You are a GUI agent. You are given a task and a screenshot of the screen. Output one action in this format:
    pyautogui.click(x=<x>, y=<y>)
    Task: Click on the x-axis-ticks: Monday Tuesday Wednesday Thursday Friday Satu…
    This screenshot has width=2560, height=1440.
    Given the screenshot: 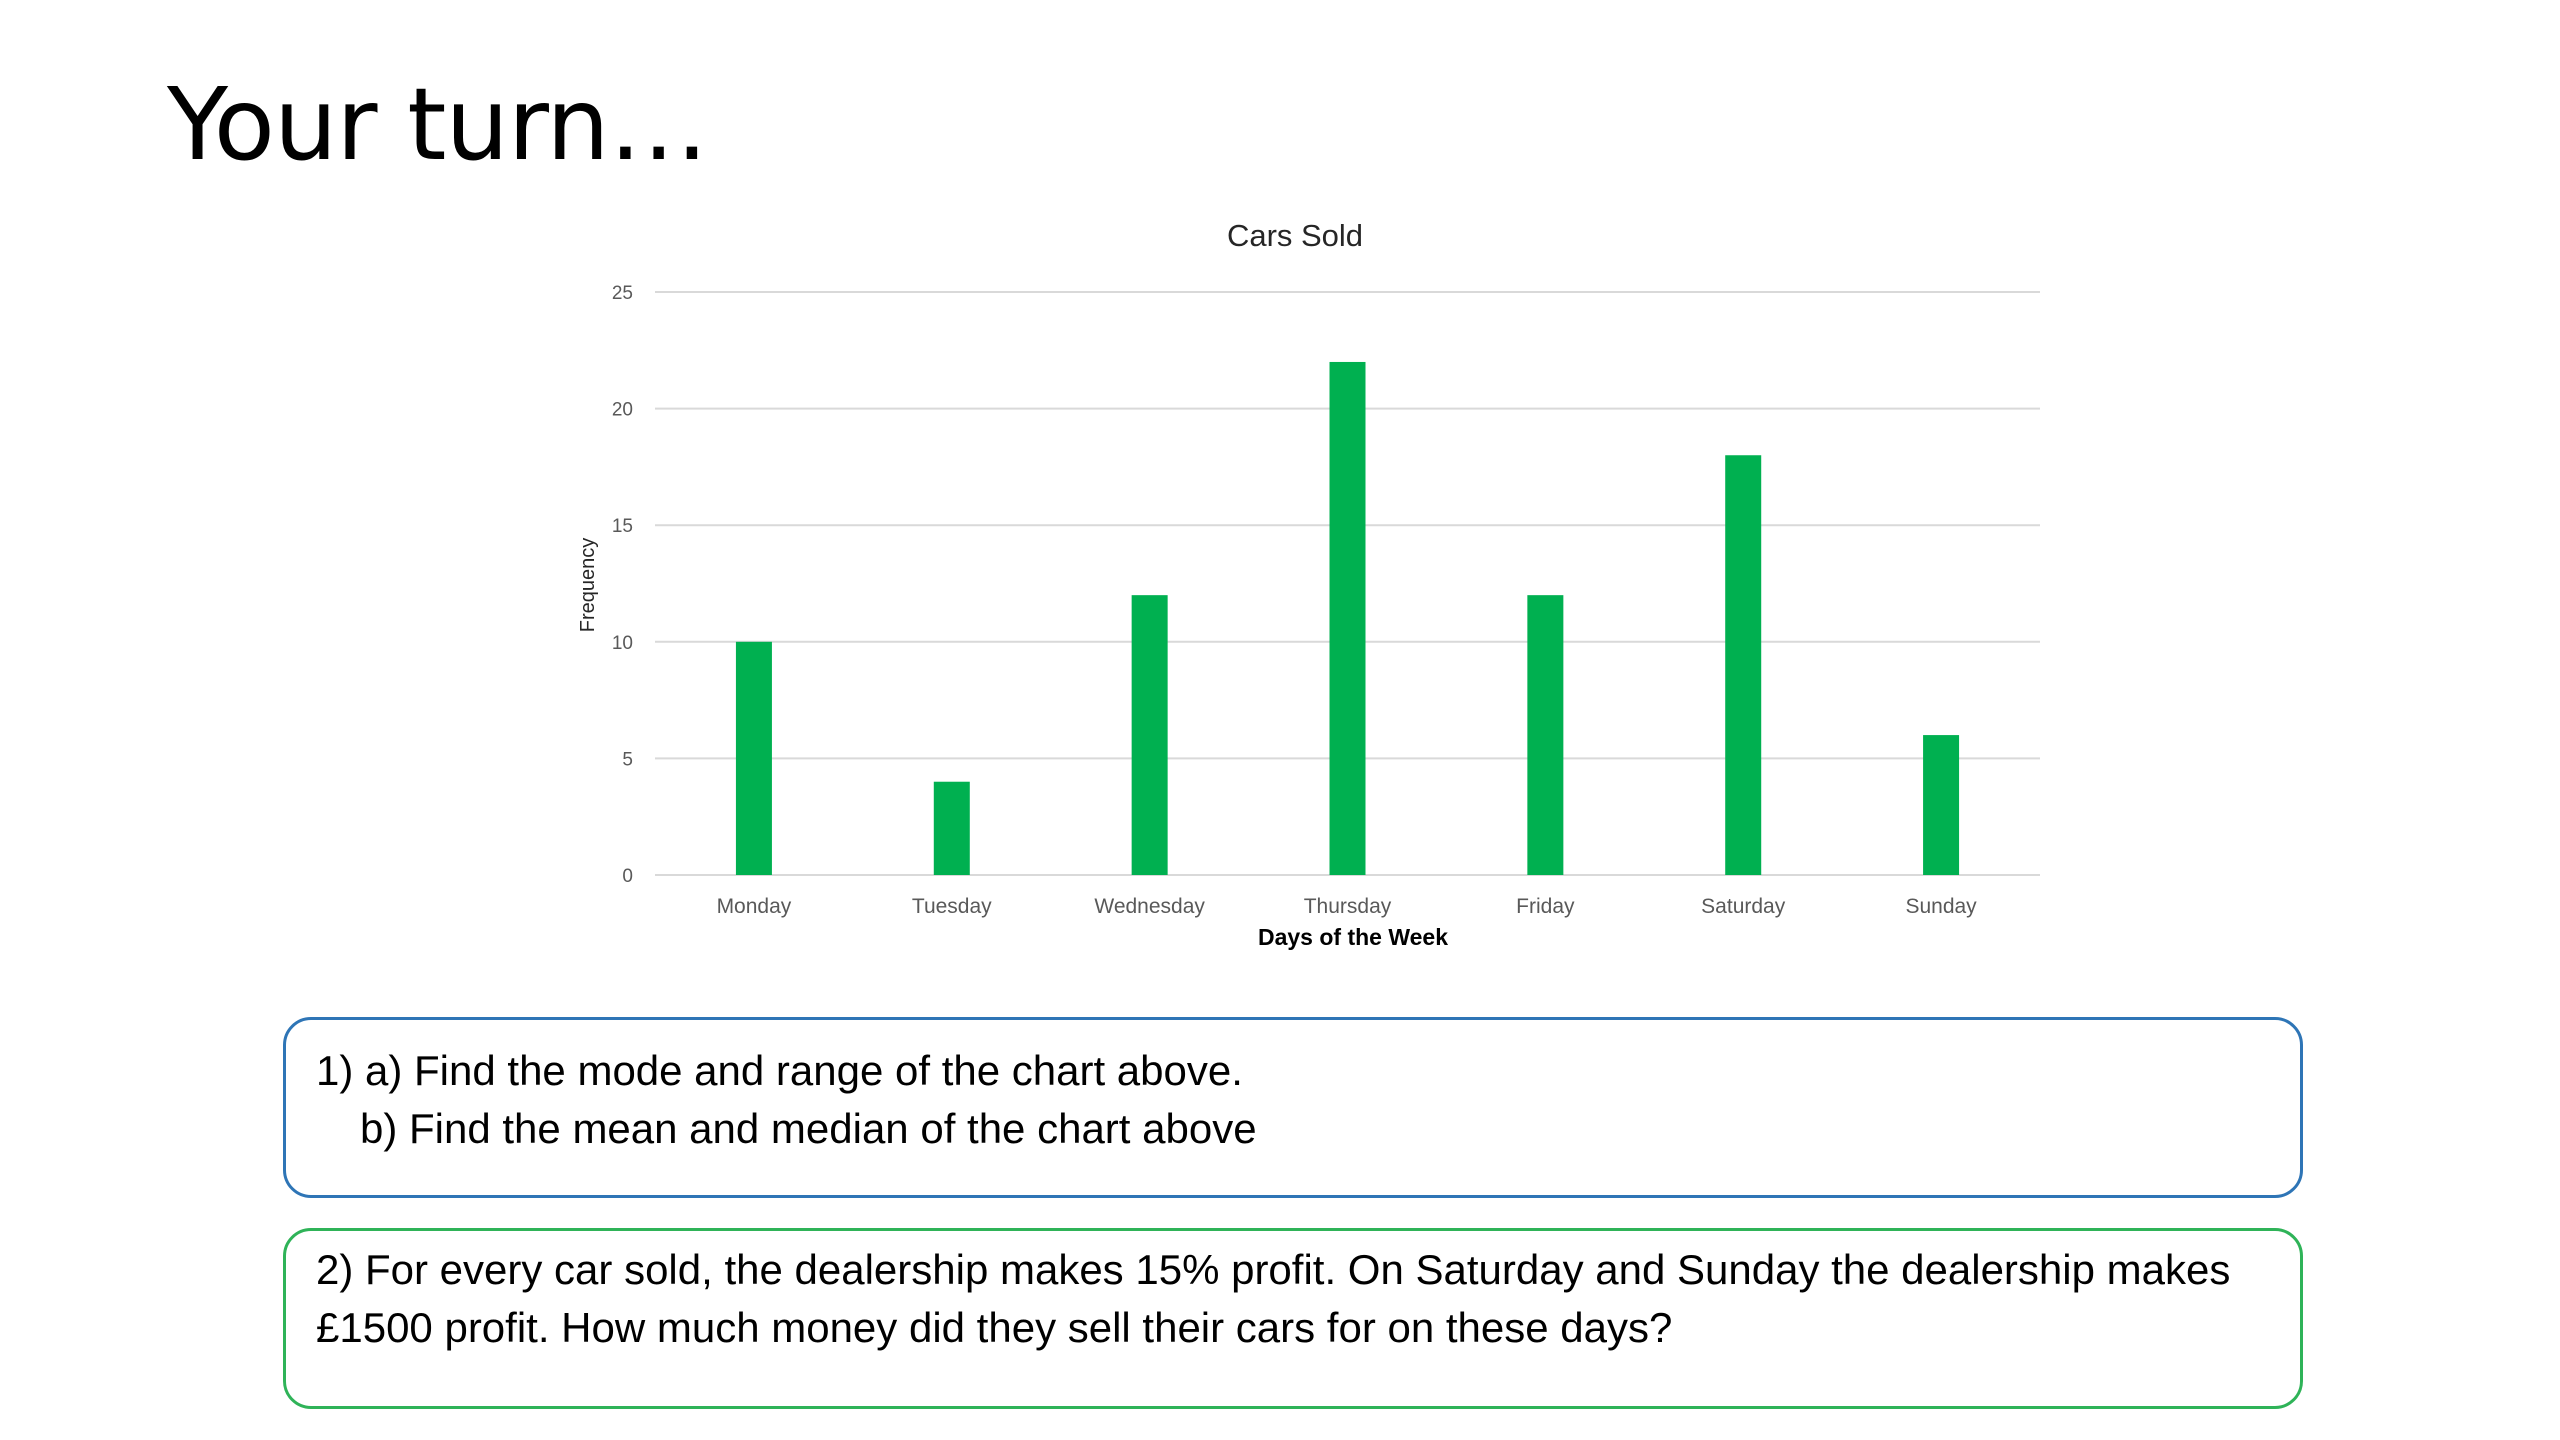 What is the action you would take?
    pyautogui.click(x=1347, y=906)
    